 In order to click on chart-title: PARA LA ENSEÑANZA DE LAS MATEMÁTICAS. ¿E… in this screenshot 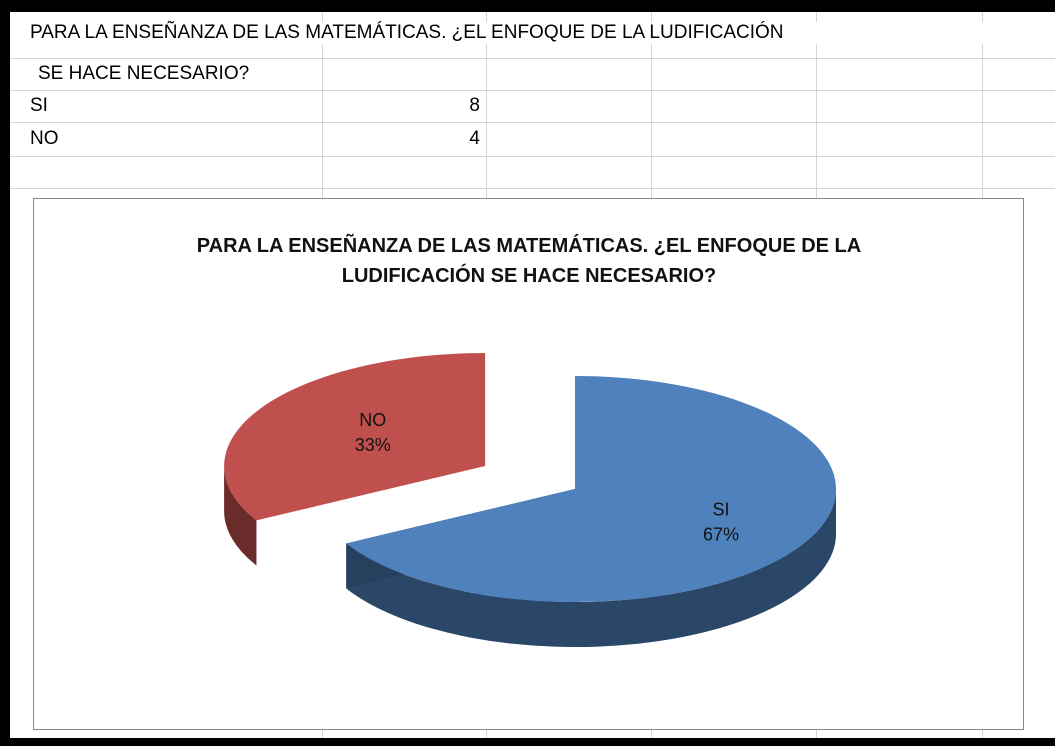, I will do `click(529, 261)`.